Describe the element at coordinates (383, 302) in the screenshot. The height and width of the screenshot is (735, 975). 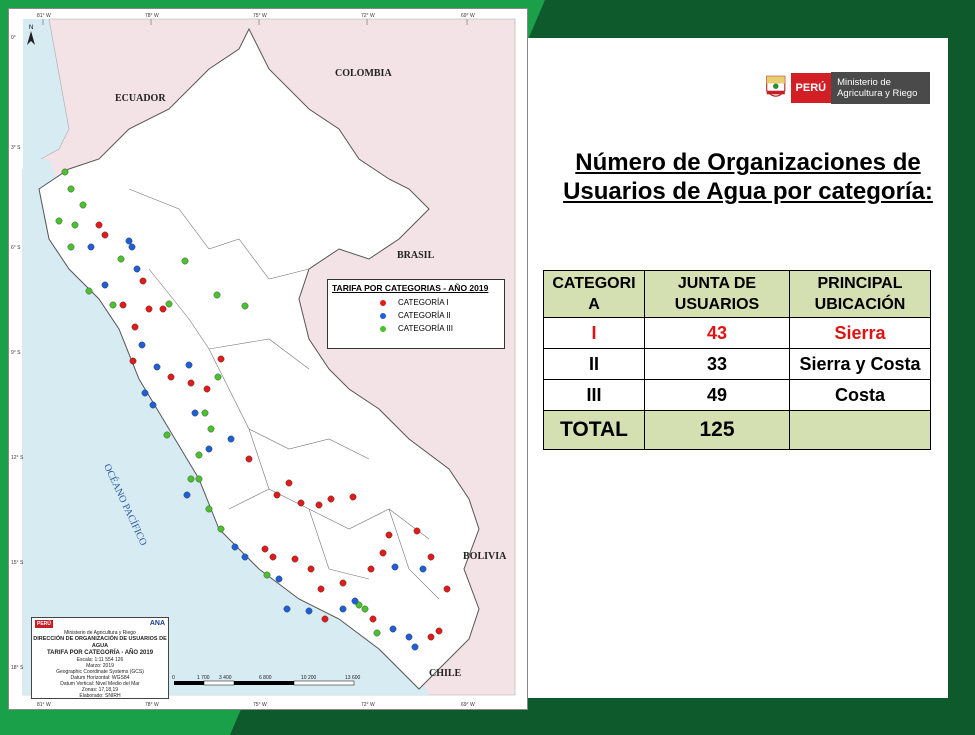
I see `red-dot-icon` at that location.